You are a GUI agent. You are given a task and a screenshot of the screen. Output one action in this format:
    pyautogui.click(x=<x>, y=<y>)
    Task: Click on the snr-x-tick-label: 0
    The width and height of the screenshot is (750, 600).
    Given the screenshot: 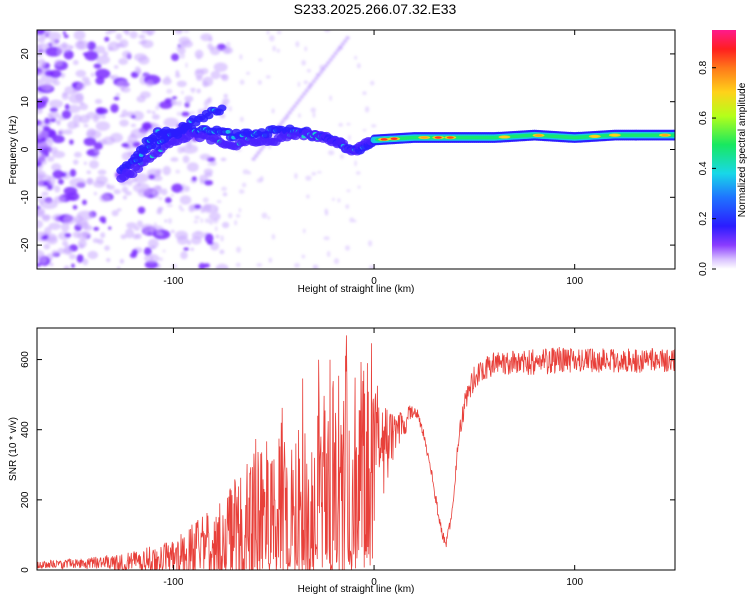 What is the action you would take?
    pyautogui.click(x=374, y=582)
    